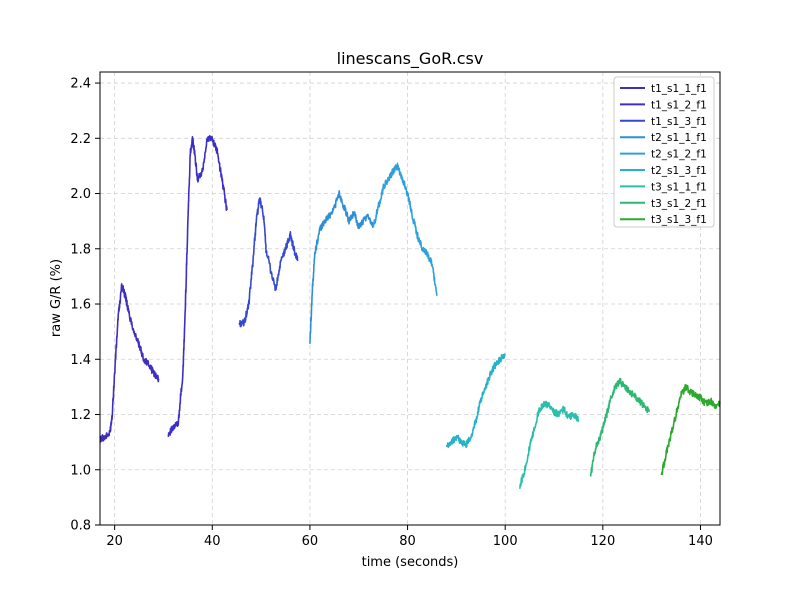 The image size is (800, 600). Describe the element at coordinates (679, 187) in the screenshot. I see `legend-label: t3_s1_1_f1` at that location.